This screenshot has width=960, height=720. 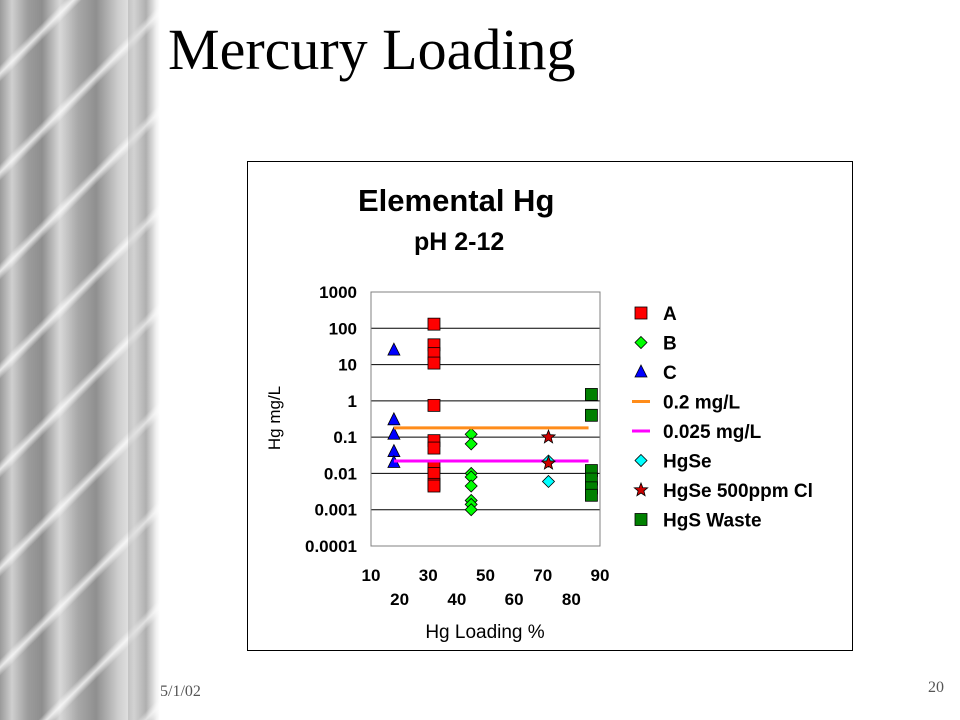 I want to click on legend-b-swatch, so click(x=641, y=342).